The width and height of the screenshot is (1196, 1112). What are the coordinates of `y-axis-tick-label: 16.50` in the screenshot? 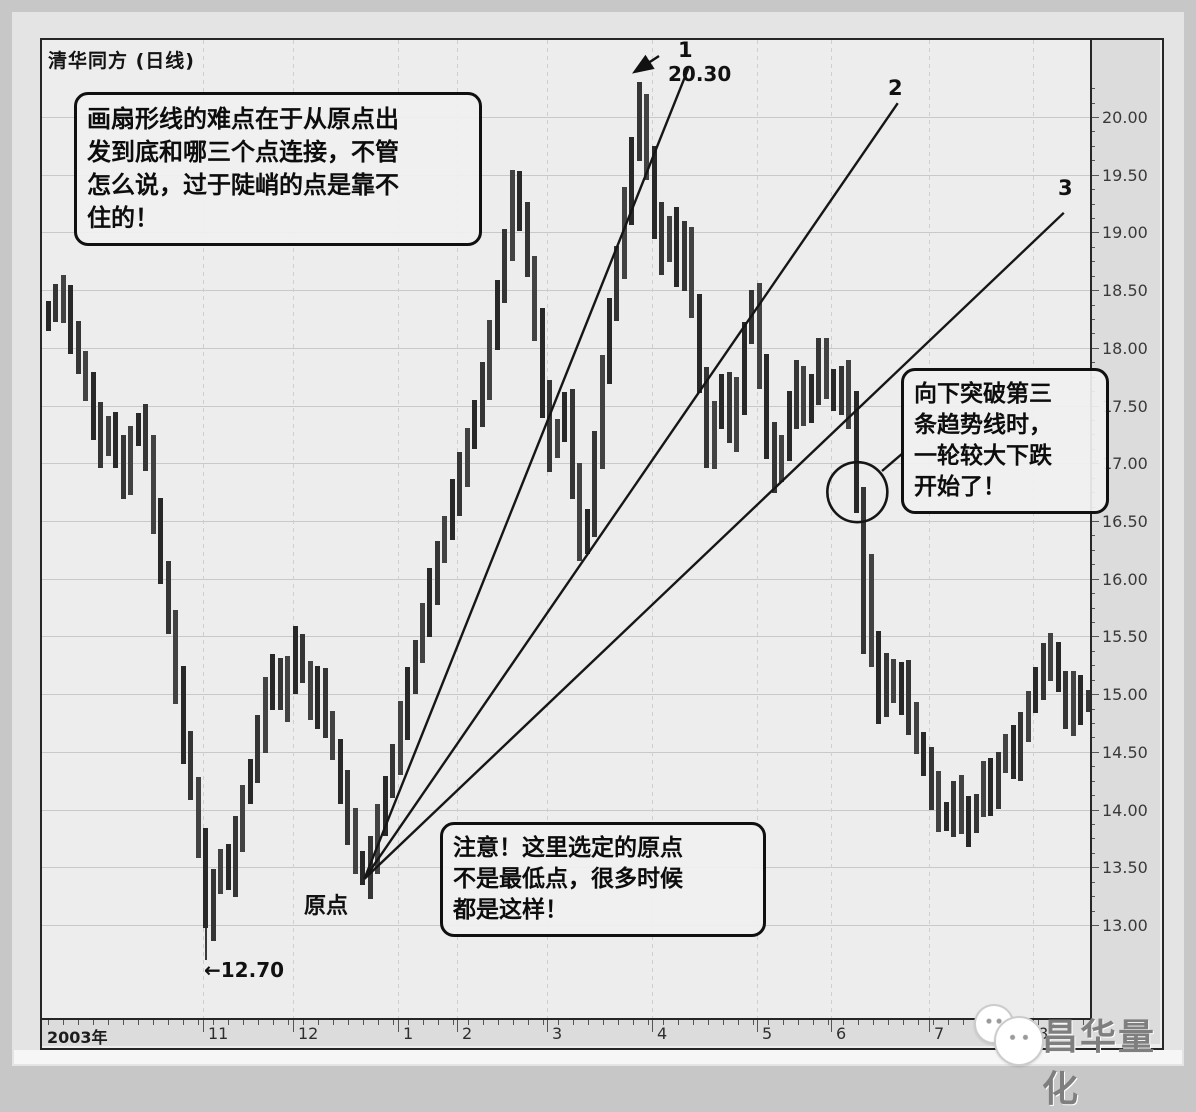 It's located at (1125, 521).